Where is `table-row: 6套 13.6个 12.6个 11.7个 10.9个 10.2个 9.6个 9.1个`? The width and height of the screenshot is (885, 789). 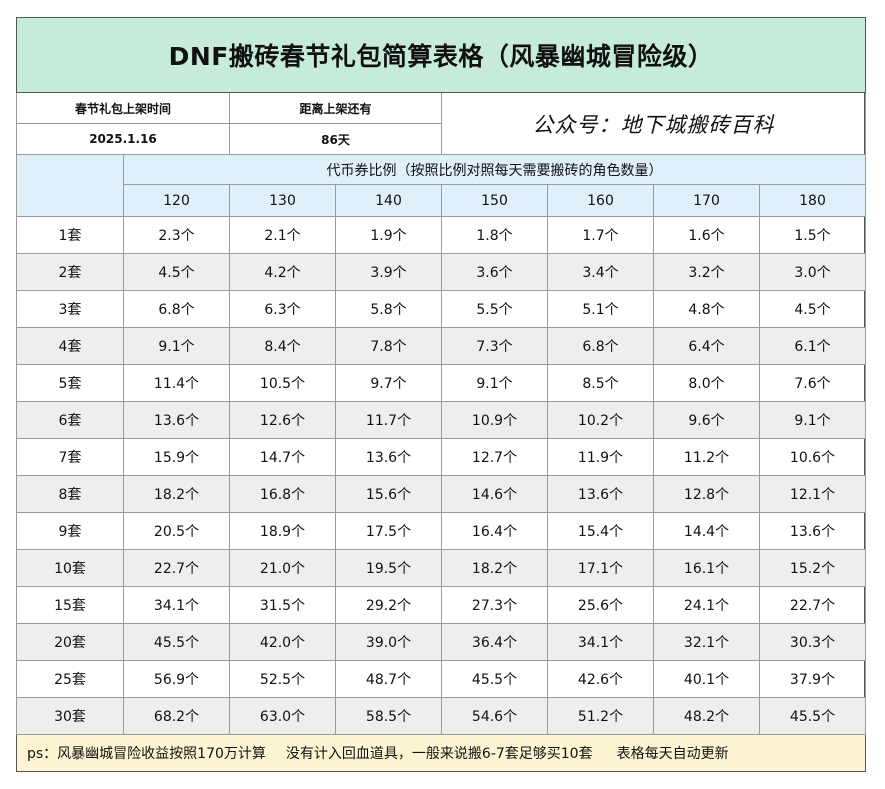
table-row: 6套 13.6个 12.6个 11.7个 10.9个 10.2个 9.6个 9.1个 is located at coordinates (441, 420).